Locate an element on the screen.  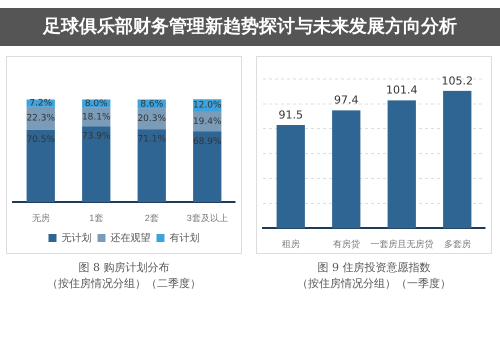
data-label: 8.0% is located at coordinates (96, 103).